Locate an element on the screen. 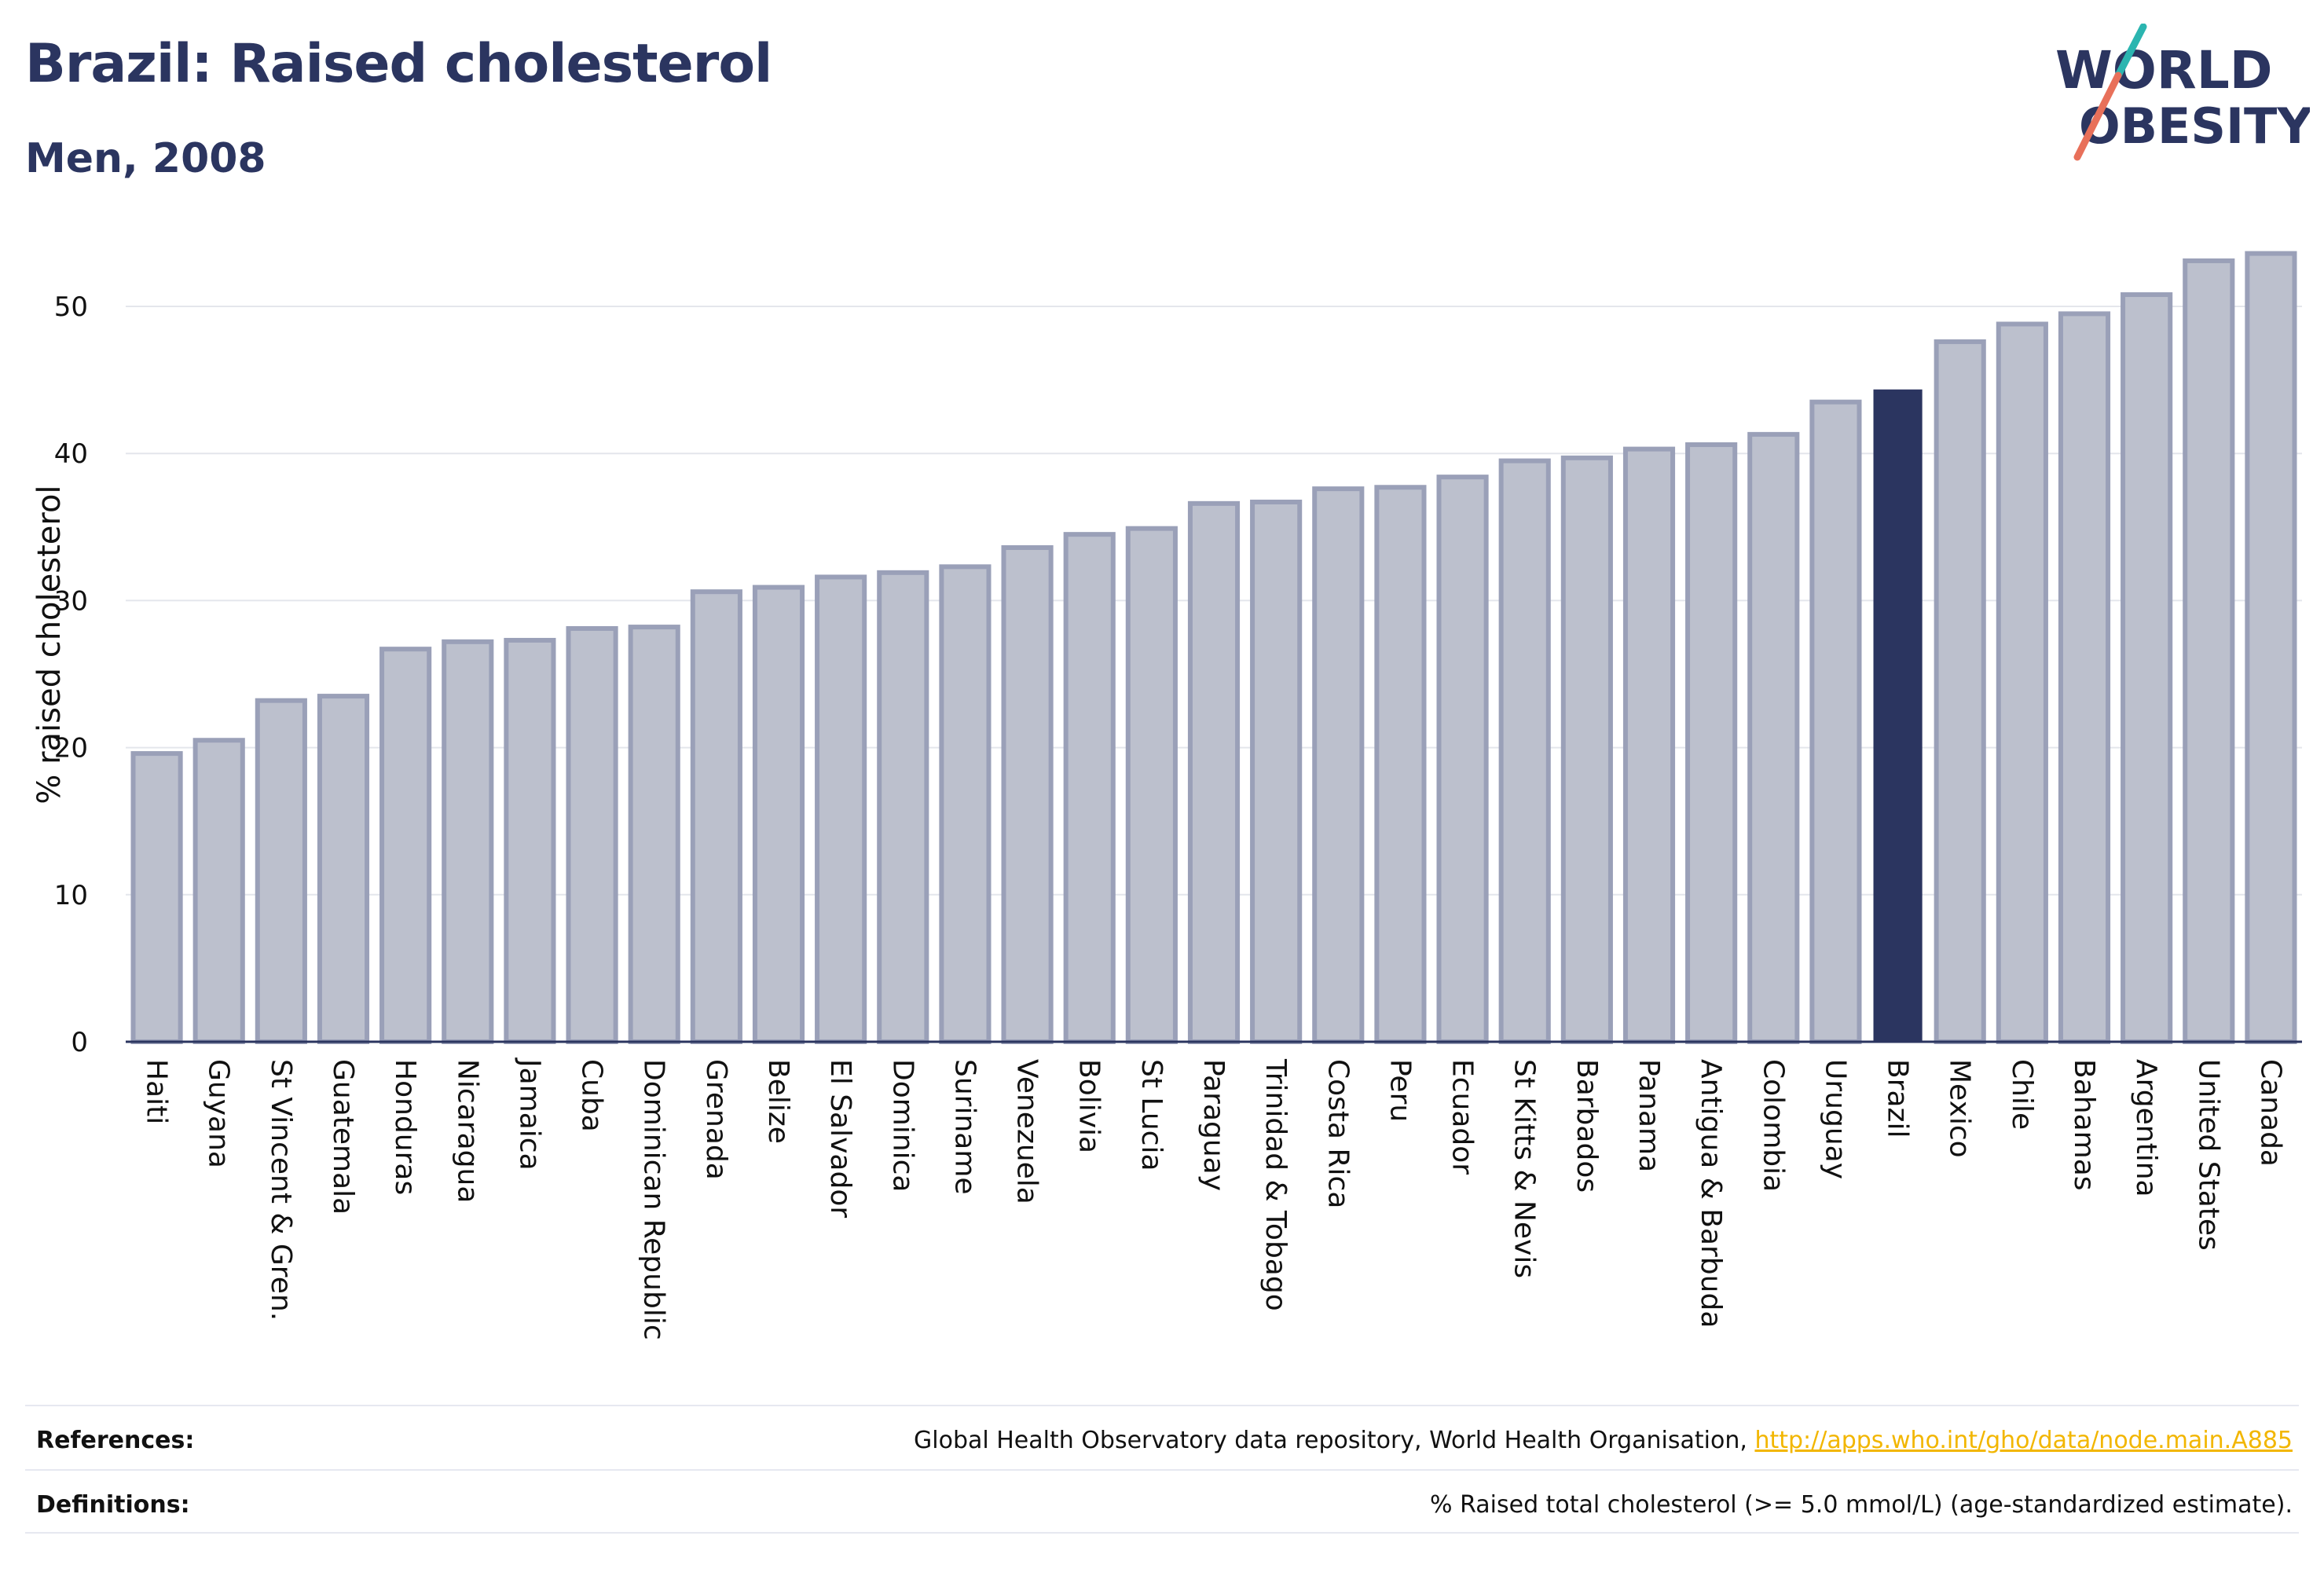  x-tick-label: Cuba is located at coordinates (592, 1095).